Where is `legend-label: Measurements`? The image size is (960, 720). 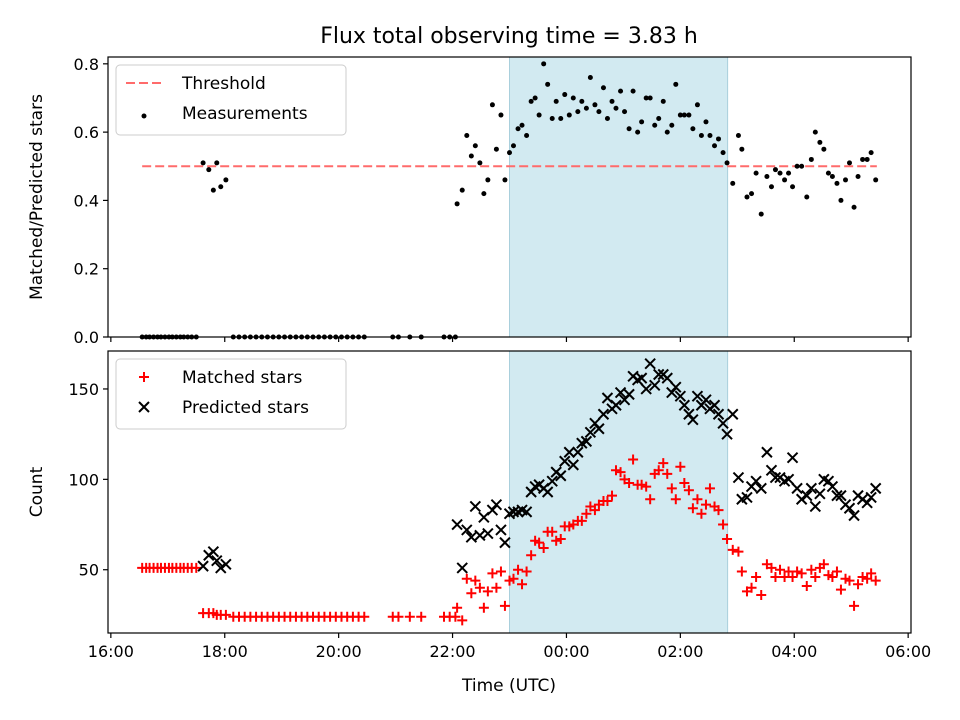 legend-label: Measurements is located at coordinates (245, 114).